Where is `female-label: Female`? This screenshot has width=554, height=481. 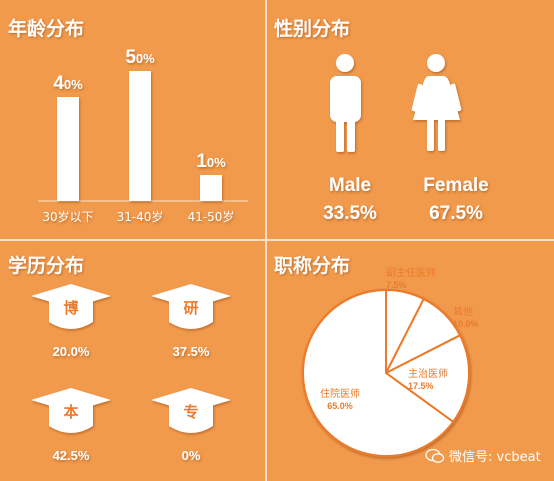
female-label: Female is located at coordinates (455, 185).